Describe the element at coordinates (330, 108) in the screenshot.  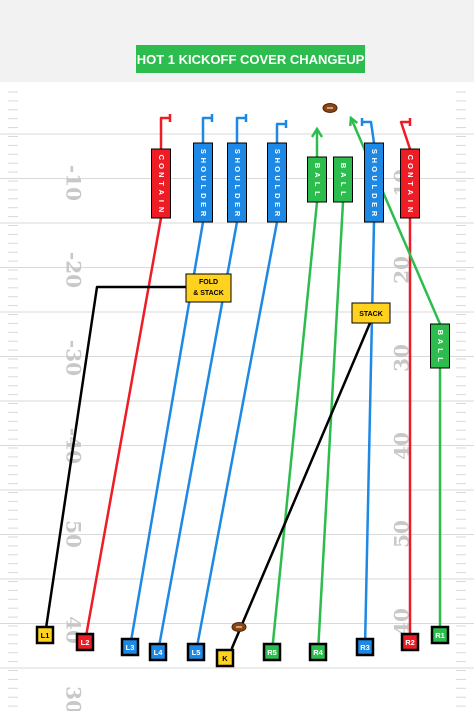
I see `top-football` at that location.